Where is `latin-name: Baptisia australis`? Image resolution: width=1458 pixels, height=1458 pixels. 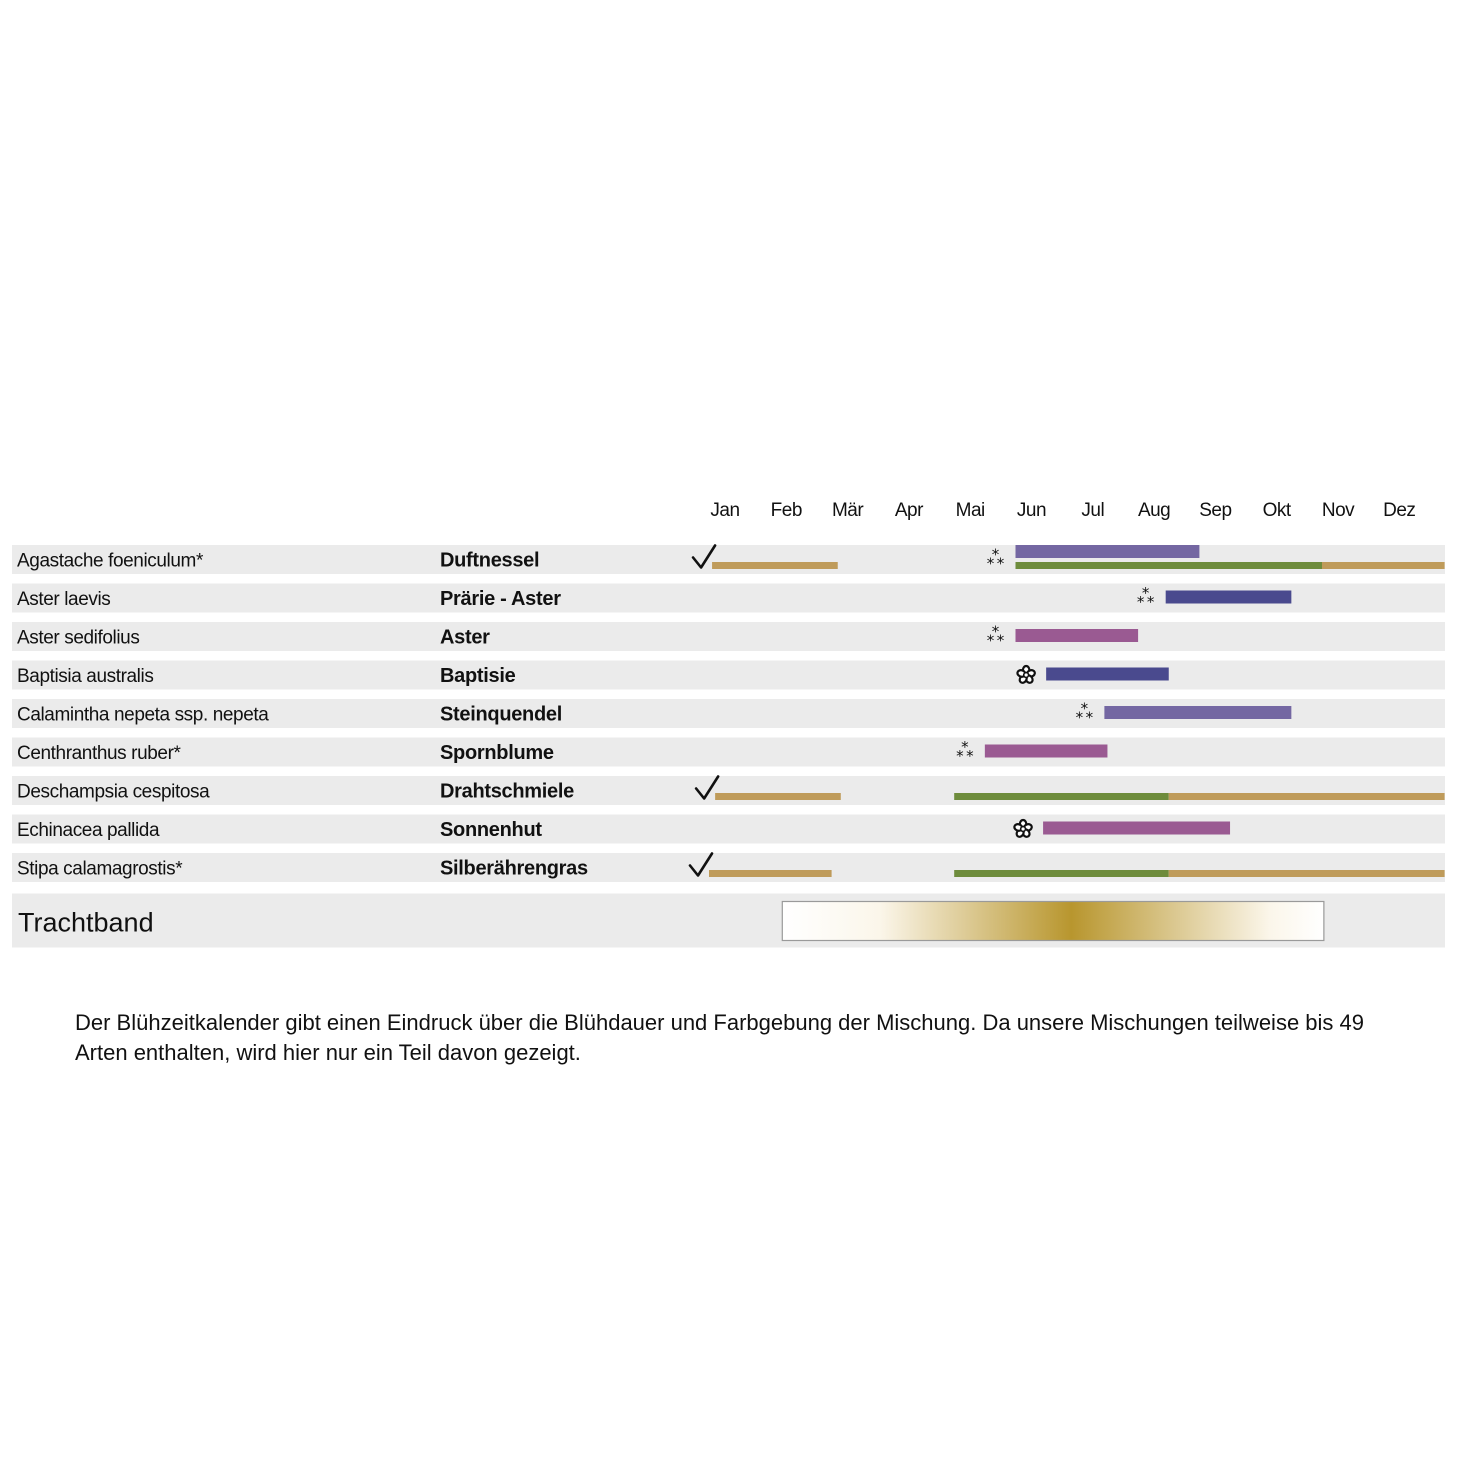
latin-name: Baptisia australis is located at coordinates (85, 676).